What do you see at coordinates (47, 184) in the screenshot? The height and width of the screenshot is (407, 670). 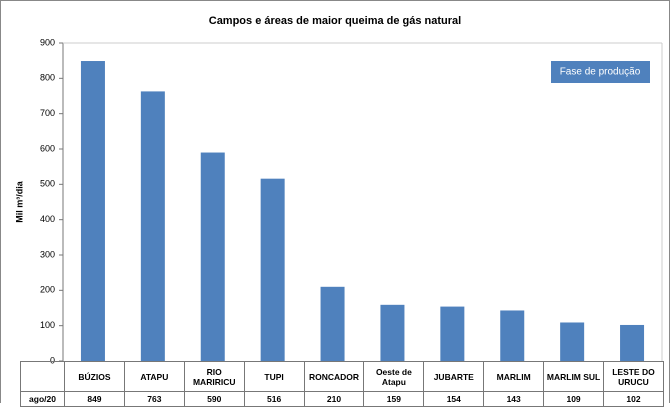 I see `y-tick-label: 500` at bounding box center [47, 184].